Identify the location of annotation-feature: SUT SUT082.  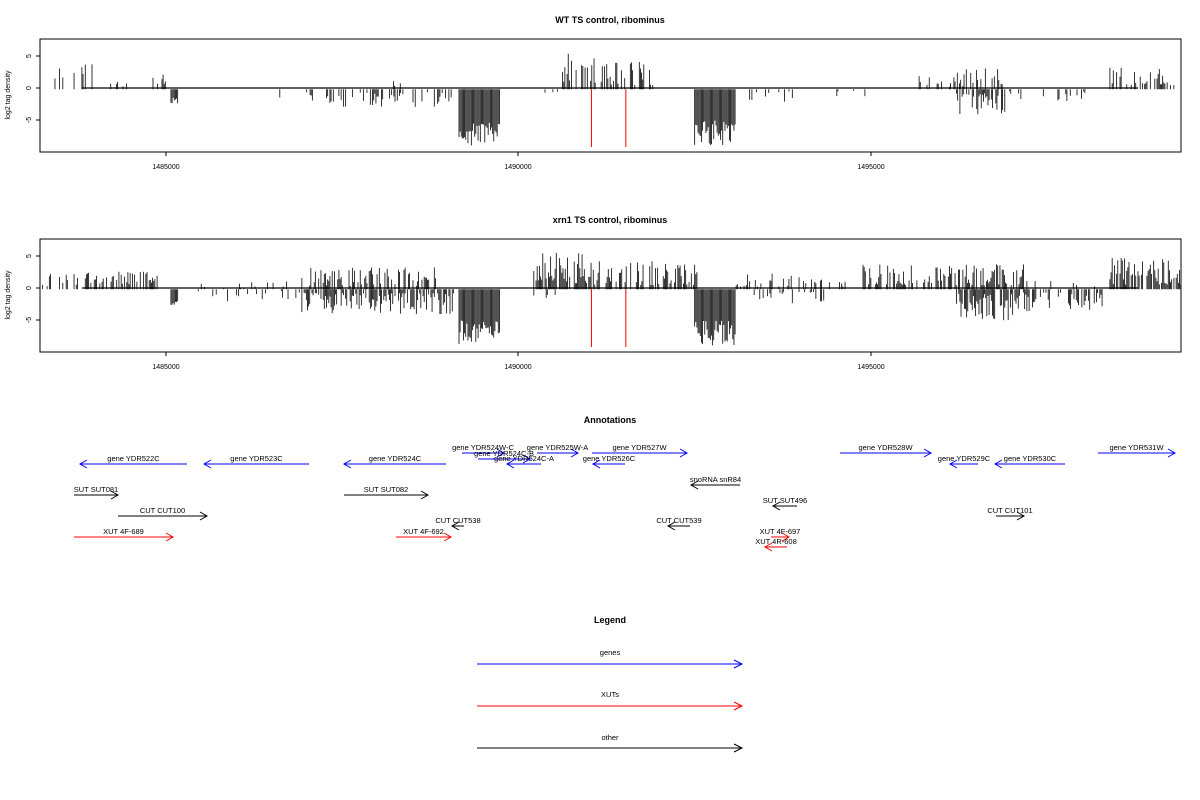
(387, 492).